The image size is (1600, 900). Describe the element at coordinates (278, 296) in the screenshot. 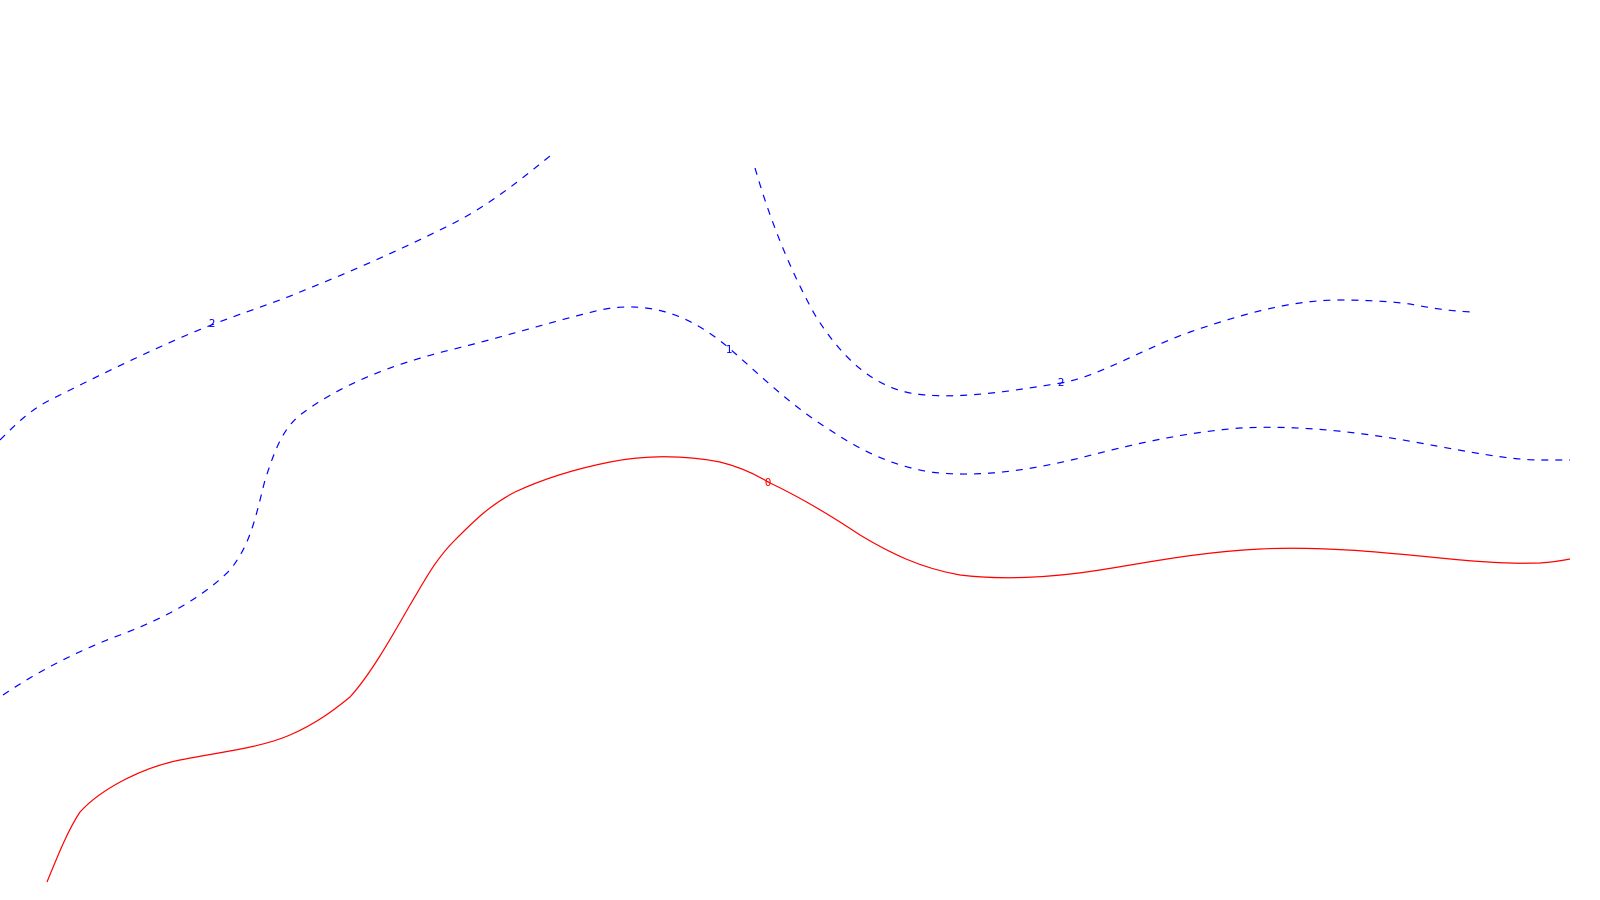

I see `contour-line-2-left` at that location.